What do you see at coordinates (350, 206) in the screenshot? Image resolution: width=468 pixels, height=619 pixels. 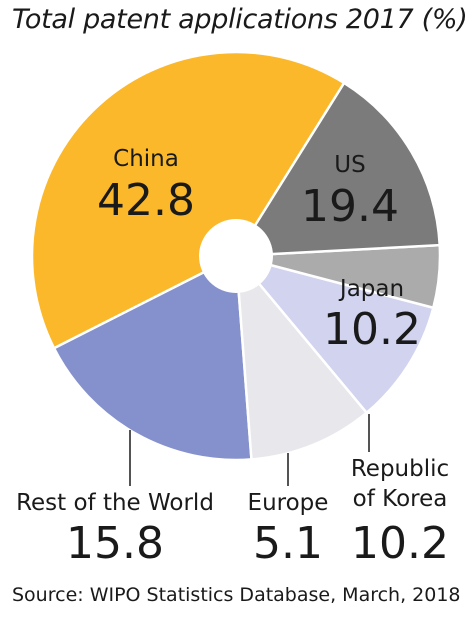 I see `slice-value-us: 19.4` at bounding box center [350, 206].